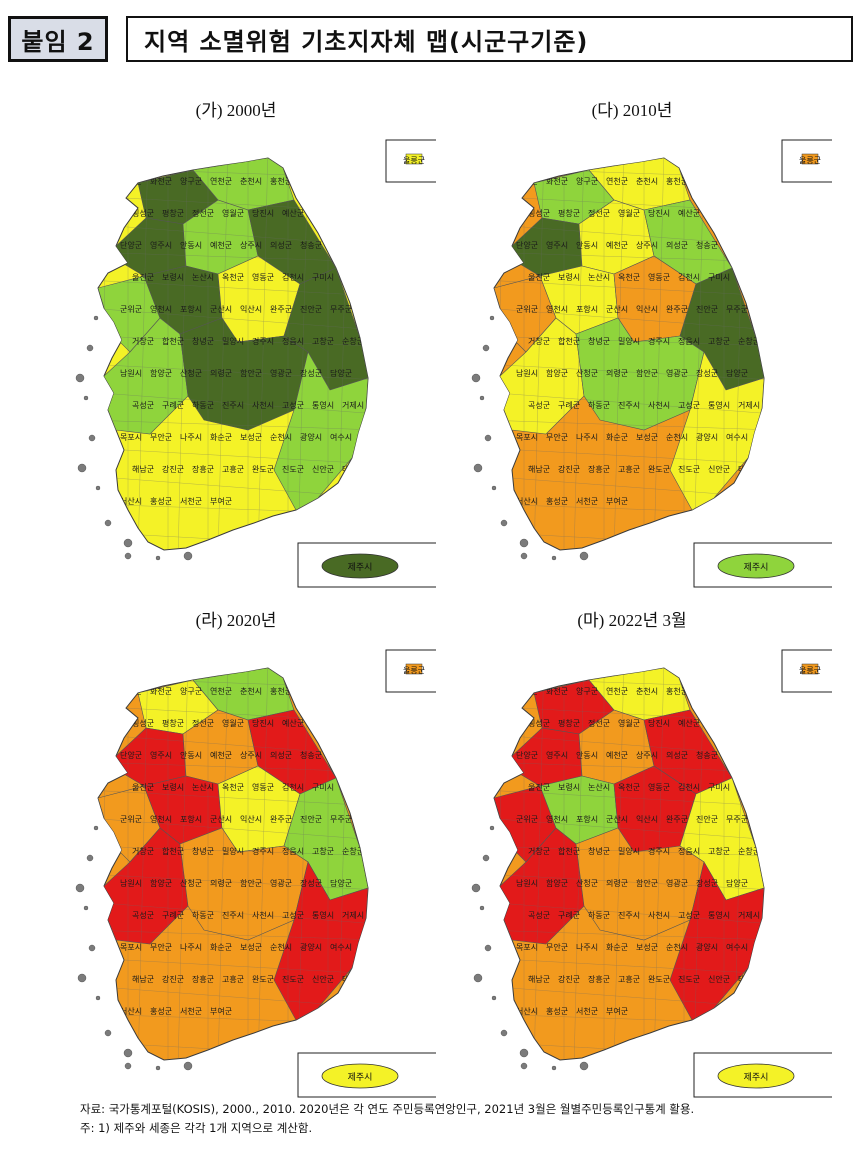  What do you see at coordinates (689, 341) in the screenshot?
I see `district-label: 정읍시` at bounding box center [689, 341].